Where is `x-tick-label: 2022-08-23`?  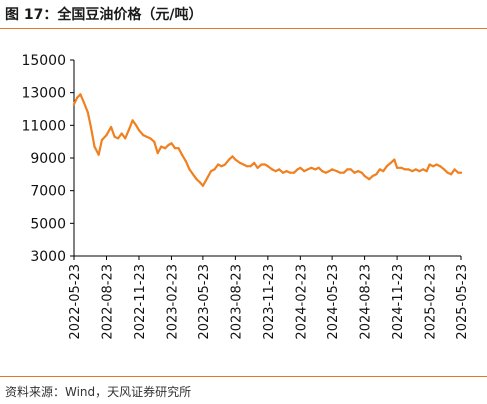
x-tick-label: 2022-08-23 is located at coordinates (107, 302).